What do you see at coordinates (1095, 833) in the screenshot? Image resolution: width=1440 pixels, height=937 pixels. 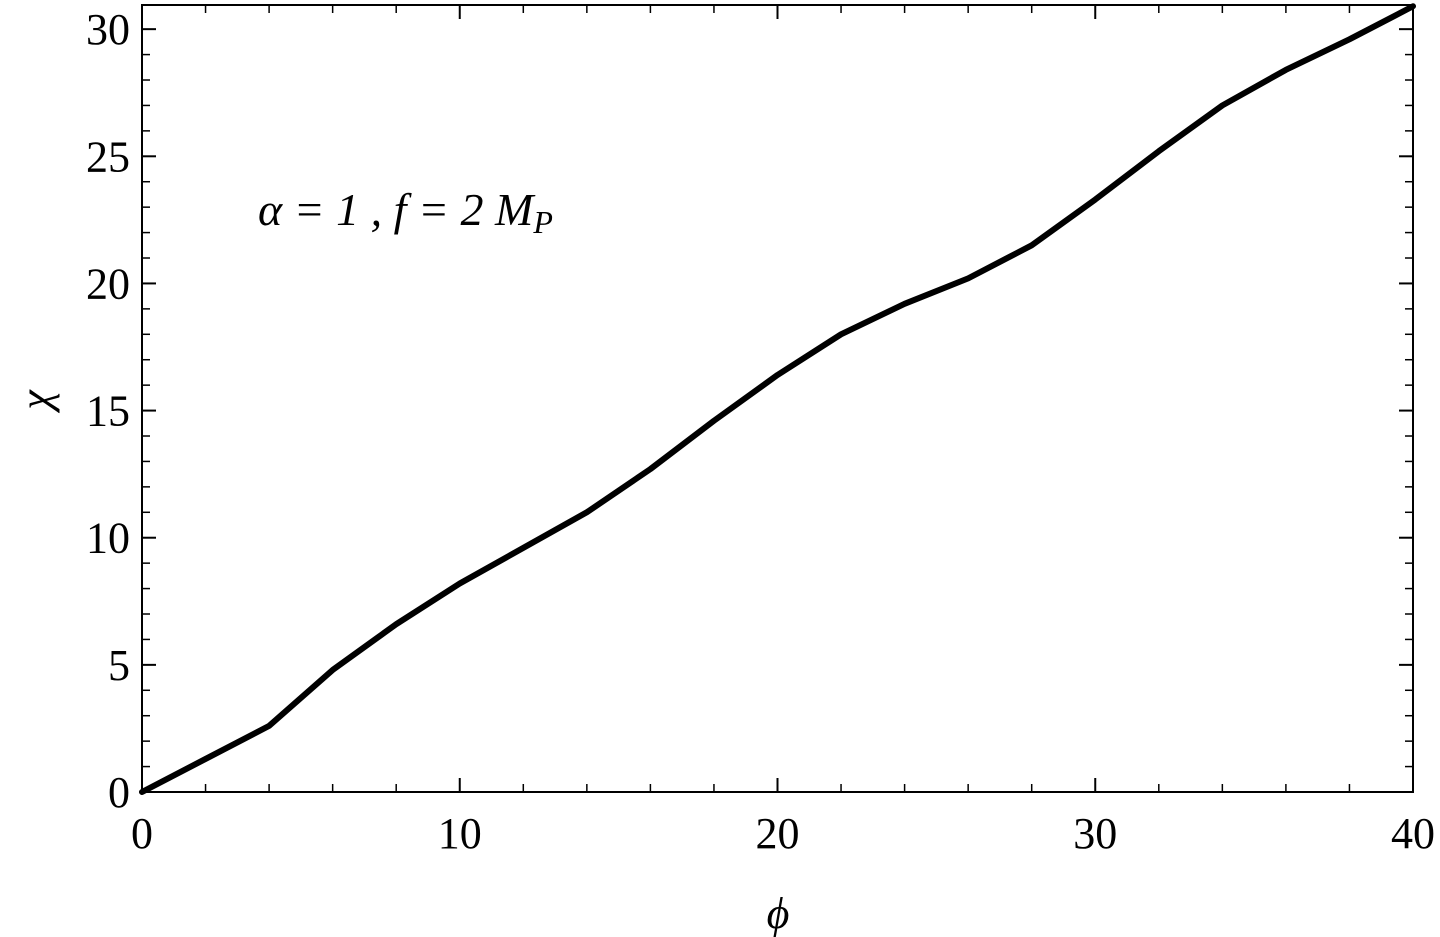 I see `x-tick-label: 30` at bounding box center [1095, 833].